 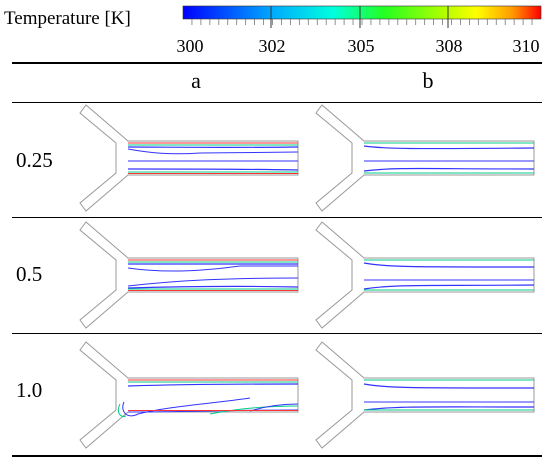 What do you see at coordinates (29, 274) in the screenshot?
I see `row-label-0-5: 0.5` at bounding box center [29, 274].